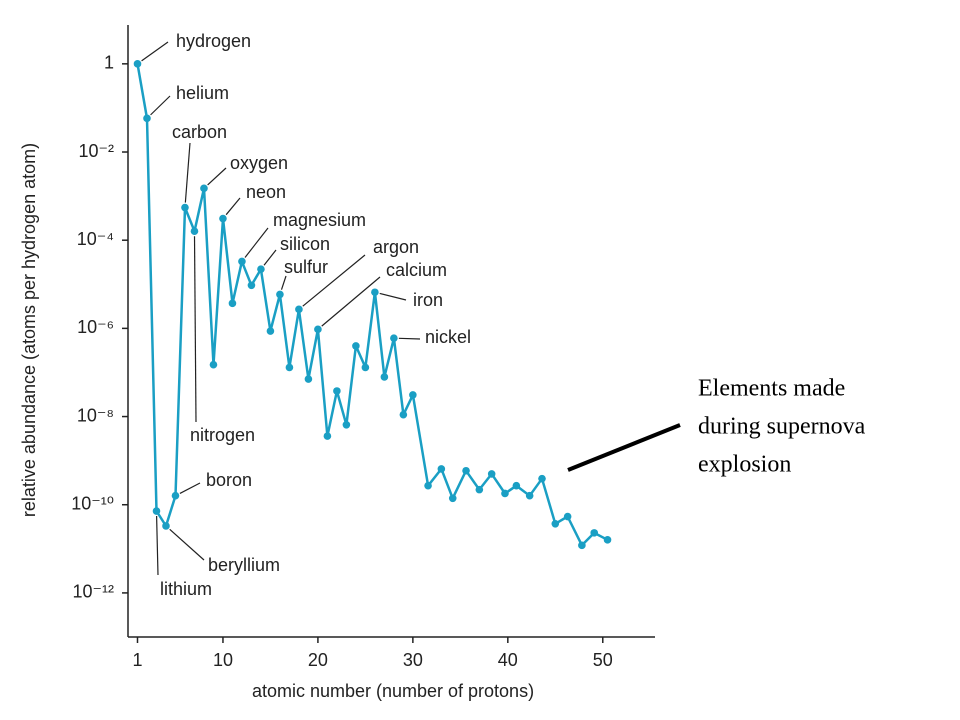  What do you see at coordinates (259, 163) in the screenshot?
I see `element-label: oxygen` at bounding box center [259, 163].